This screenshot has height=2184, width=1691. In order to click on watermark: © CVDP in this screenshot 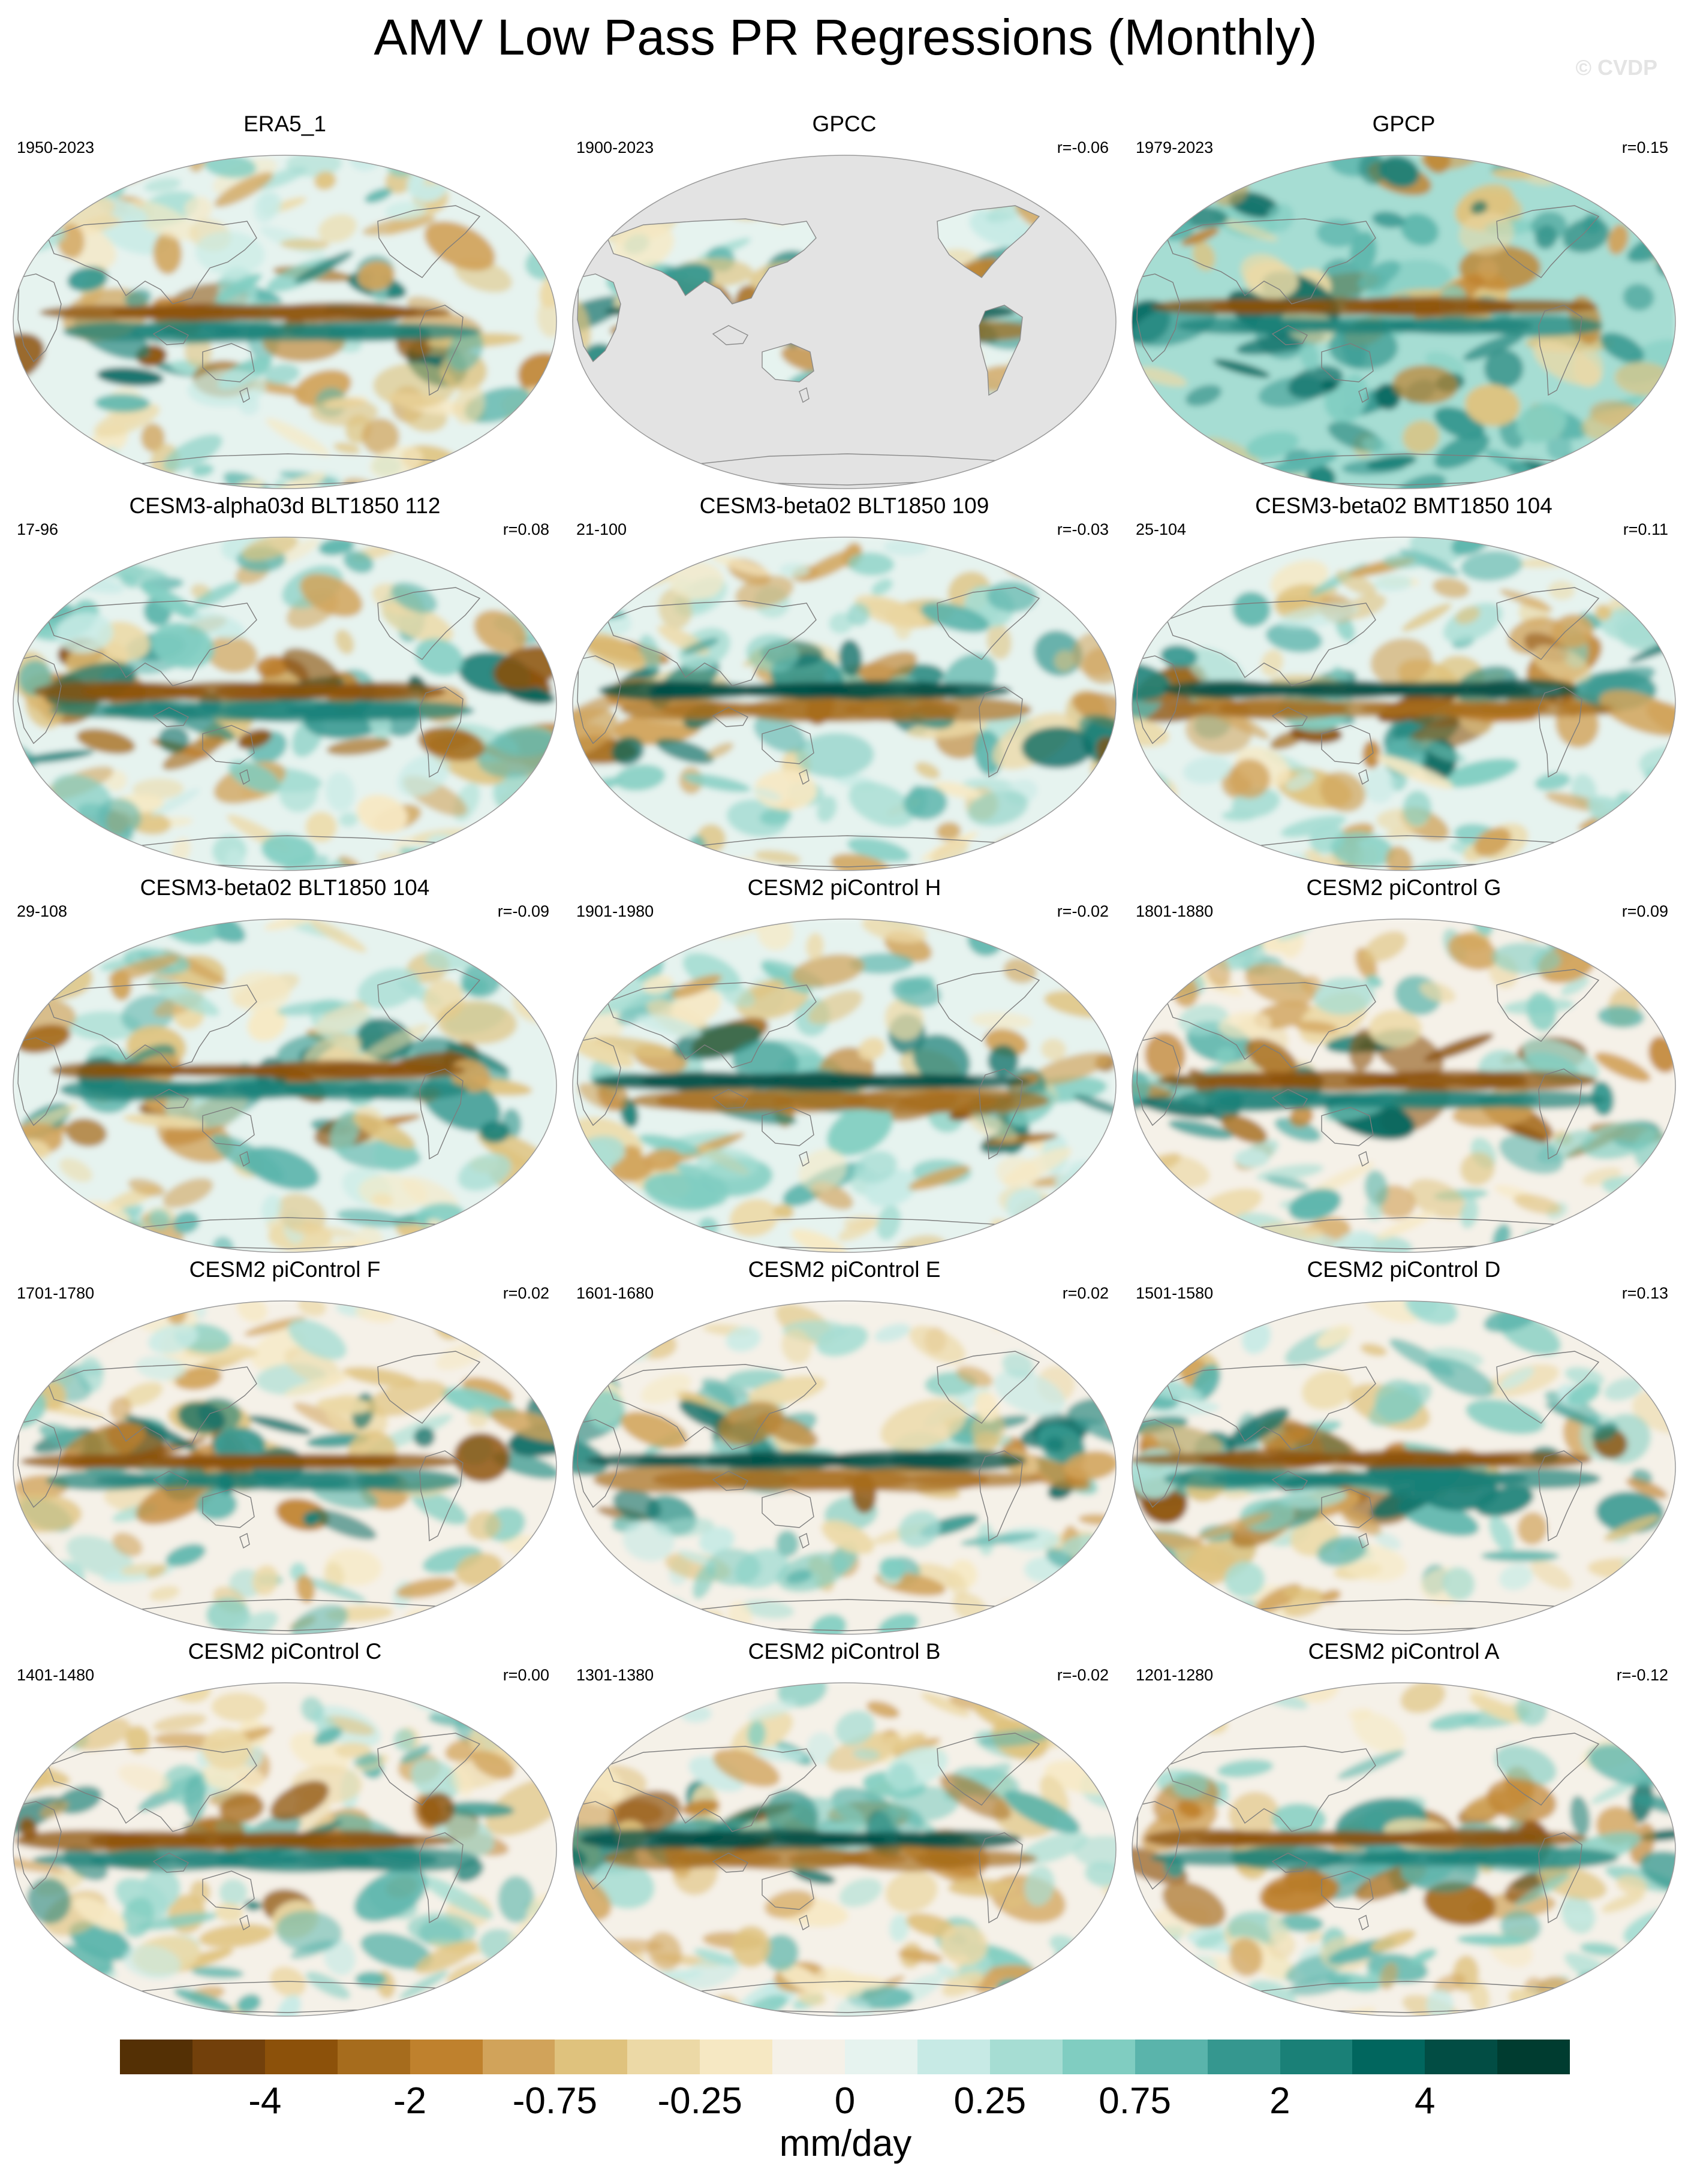, I will do `click(1616, 67)`.